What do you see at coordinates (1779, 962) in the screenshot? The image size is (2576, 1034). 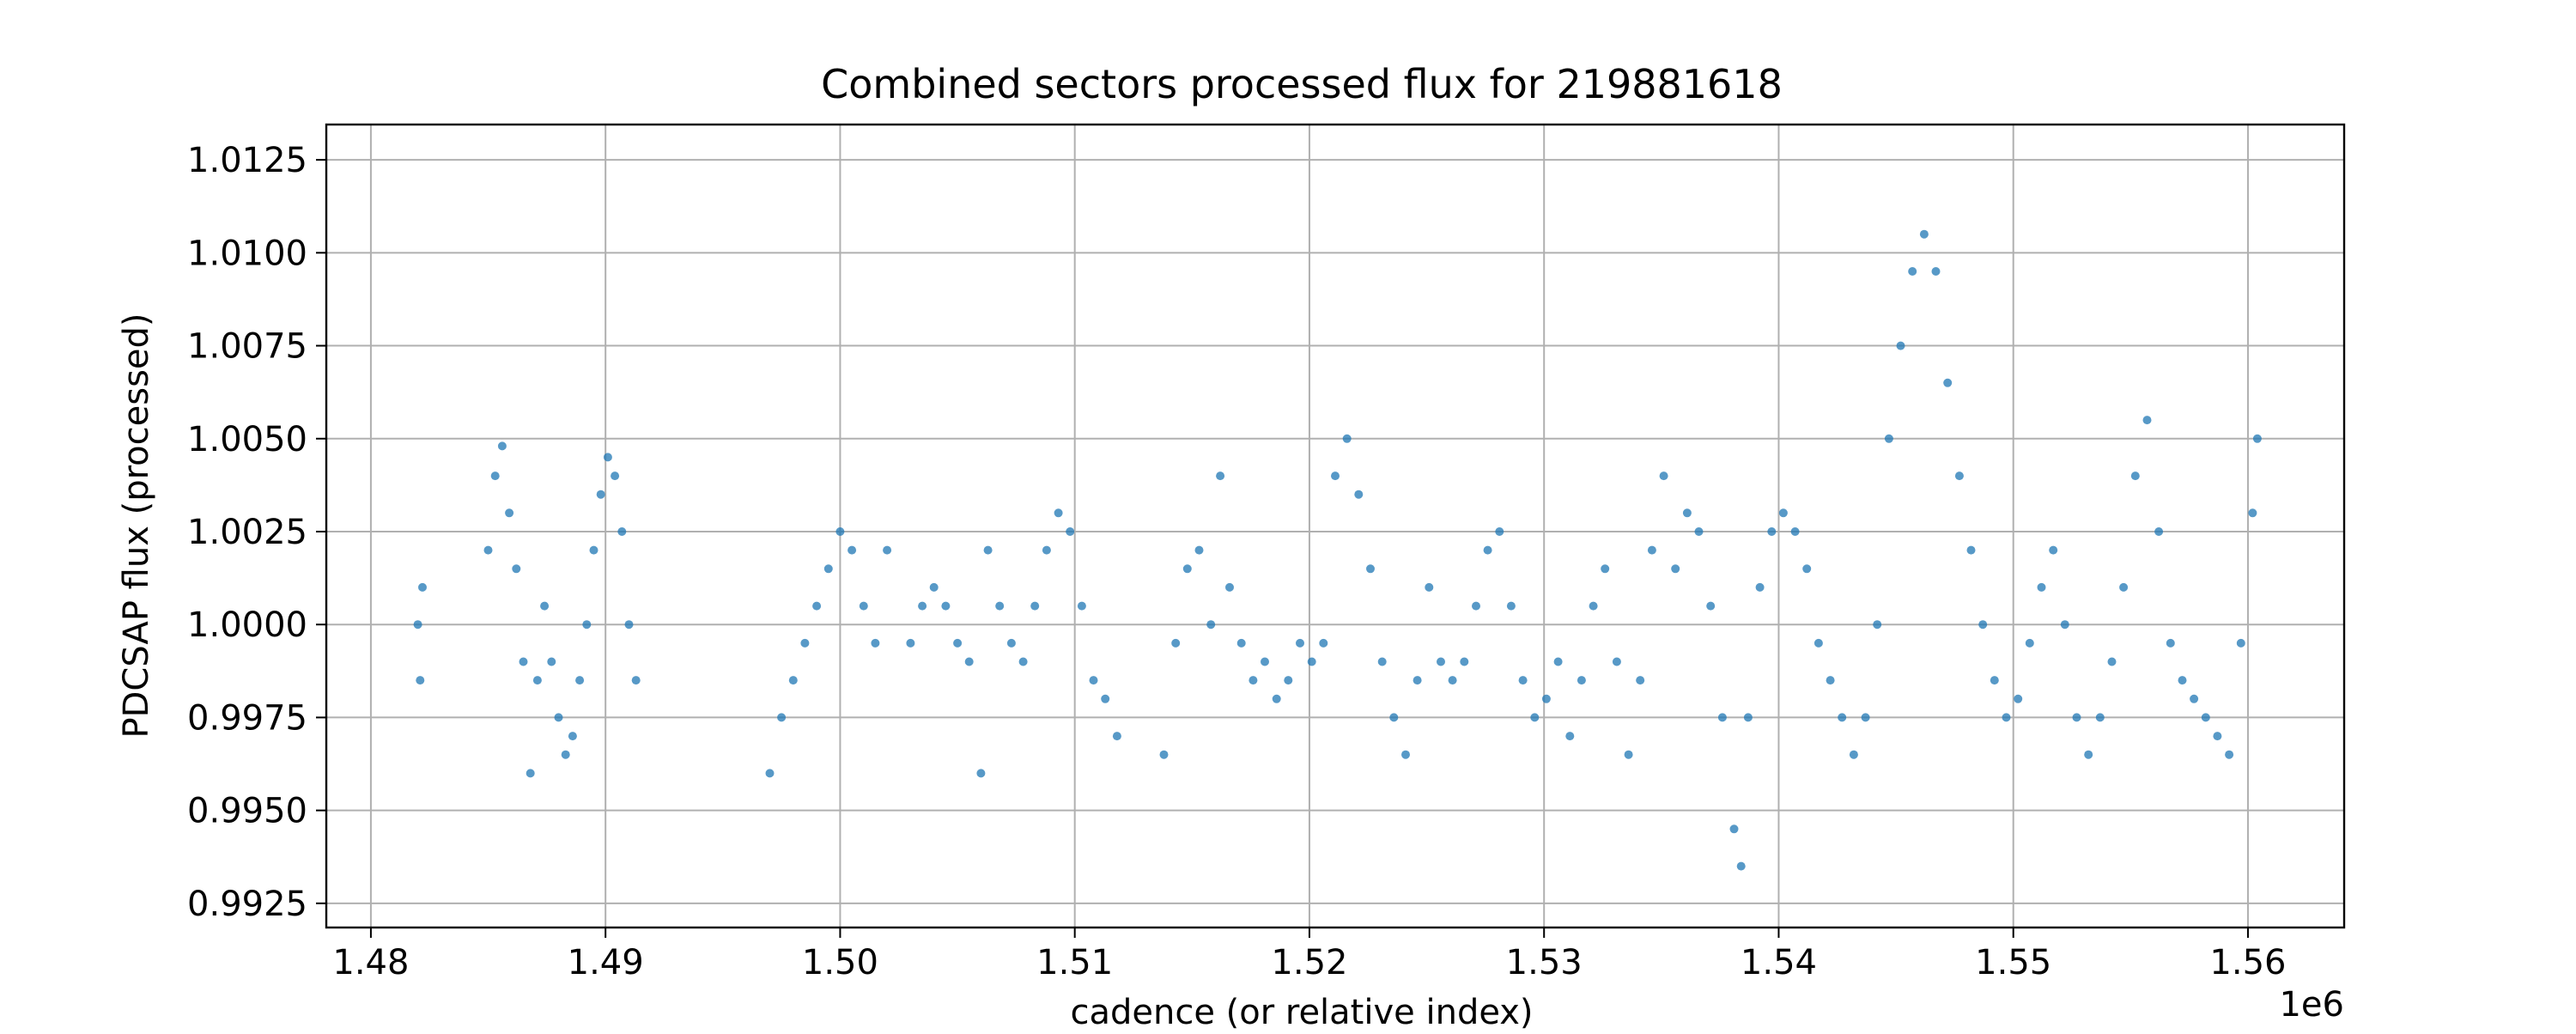 I see `x-tick-label: 1.54` at bounding box center [1779, 962].